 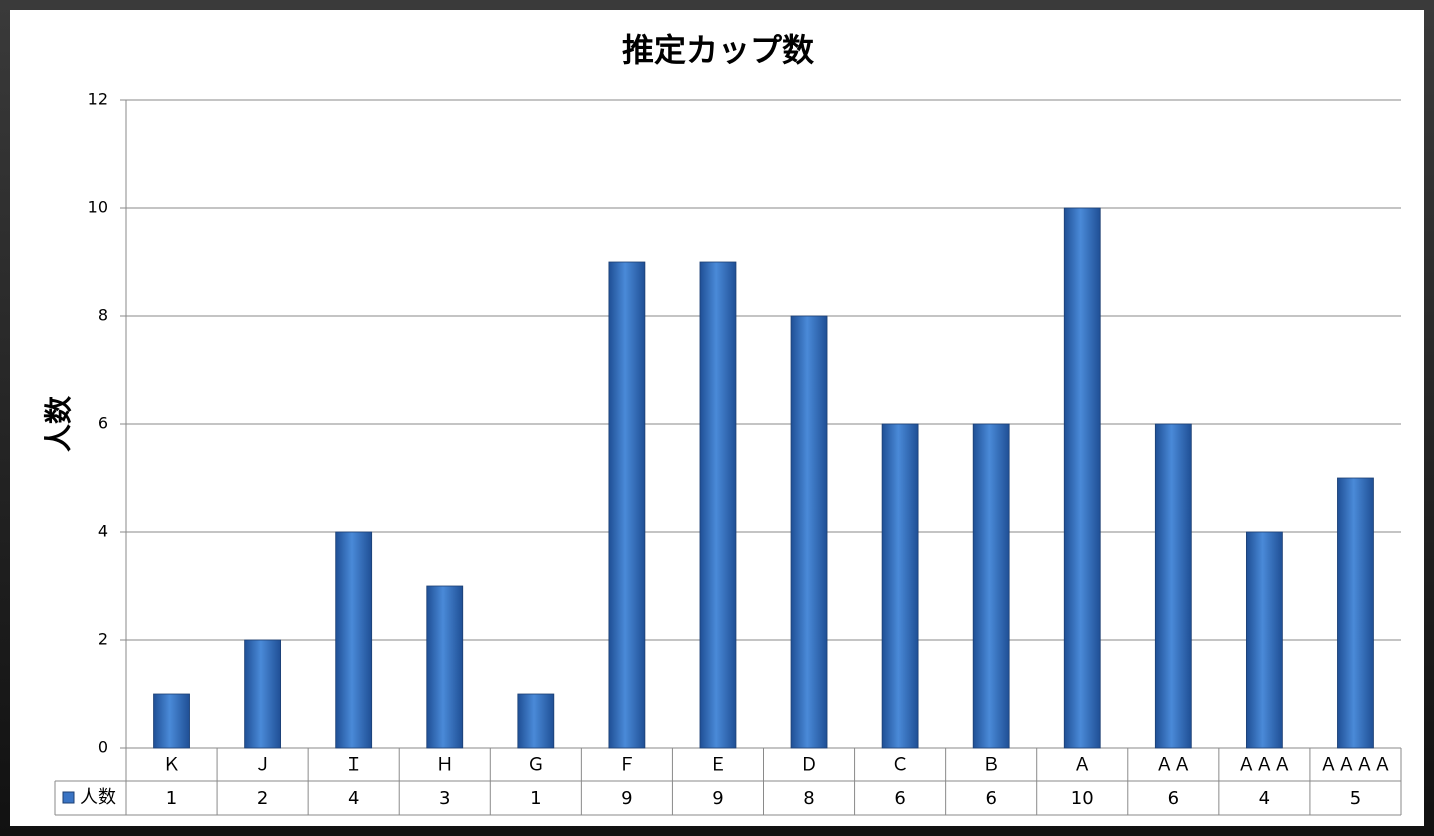 I want to click on y-tick-label: 0, so click(x=103, y=747).